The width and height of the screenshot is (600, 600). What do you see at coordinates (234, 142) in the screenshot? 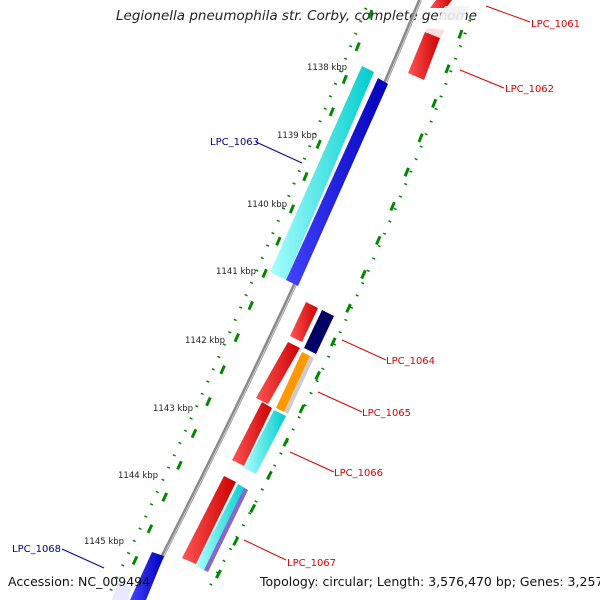
I see `gene-label-lpc-1063: LPC_1063` at bounding box center [234, 142].